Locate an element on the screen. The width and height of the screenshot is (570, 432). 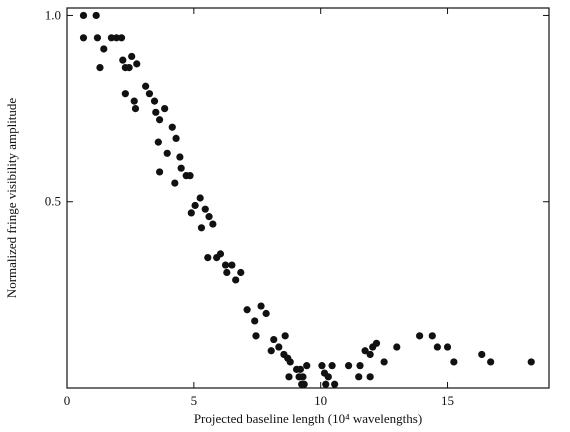
x-tick-label: 10 is located at coordinates (320, 400).